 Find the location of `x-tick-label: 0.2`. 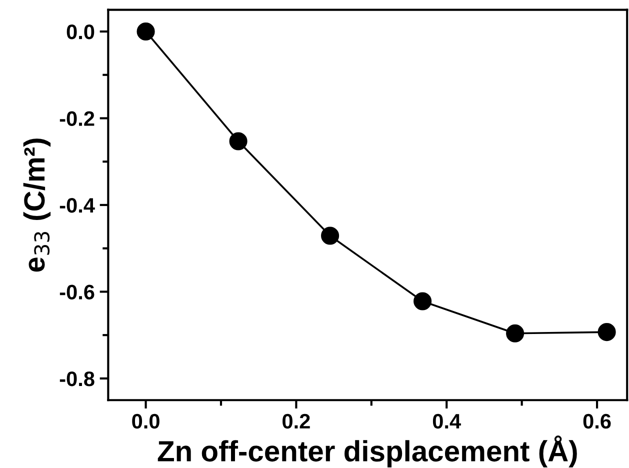

x-tick-label: 0.2 is located at coordinates (296, 421).